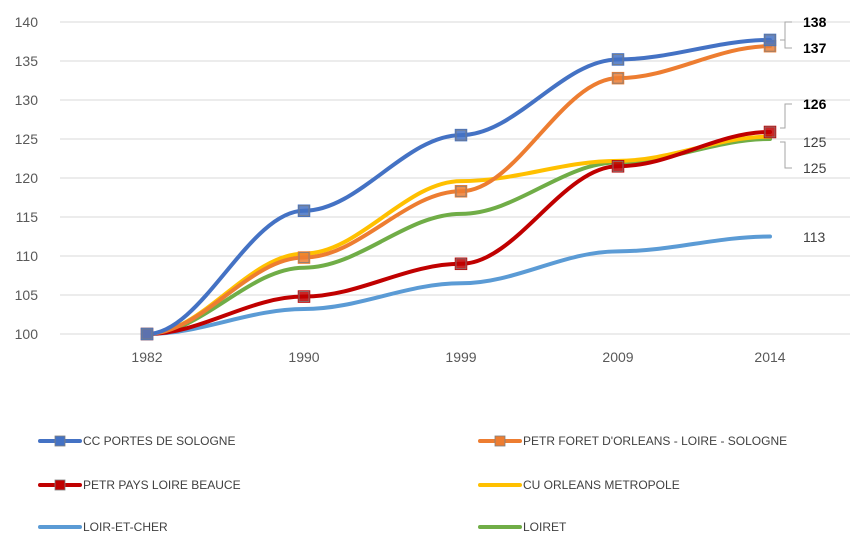 This screenshot has height=535, width=850. Describe the element at coordinates (655, 441) in the screenshot. I see `legend-label: PETR FORET D'ORLEANS - LOIRE - SOLOGNE` at that location.